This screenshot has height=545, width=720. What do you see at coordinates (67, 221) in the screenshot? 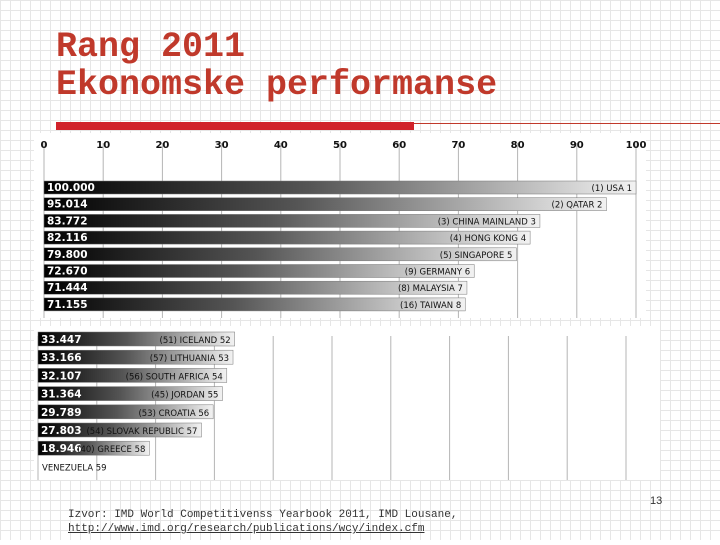
I see `bar-value-label: 83.772` at bounding box center [67, 221].